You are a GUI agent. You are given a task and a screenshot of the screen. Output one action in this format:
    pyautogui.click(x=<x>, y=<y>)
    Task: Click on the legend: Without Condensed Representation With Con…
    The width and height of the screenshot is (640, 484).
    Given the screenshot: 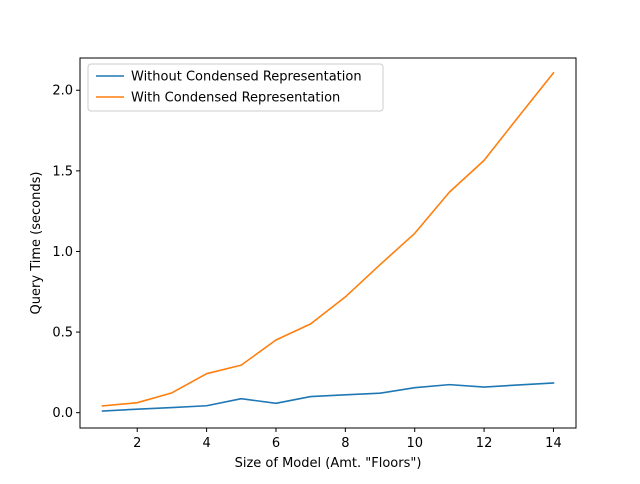 What is the action you would take?
    pyautogui.click(x=235, y=87)
    